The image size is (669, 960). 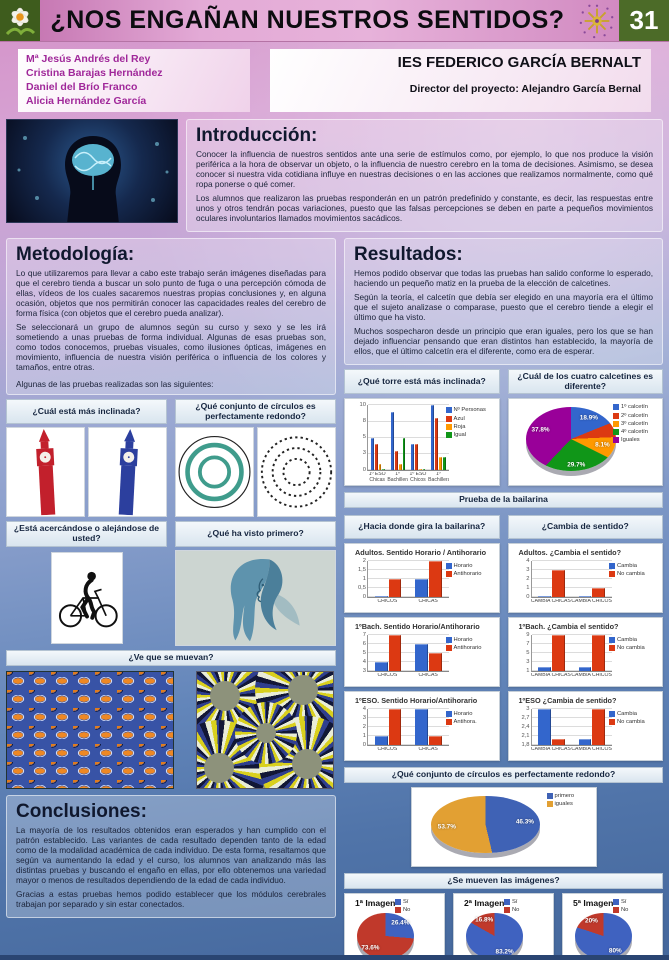 I want to click on legend-label: Roja, so click(x=459, y=426).